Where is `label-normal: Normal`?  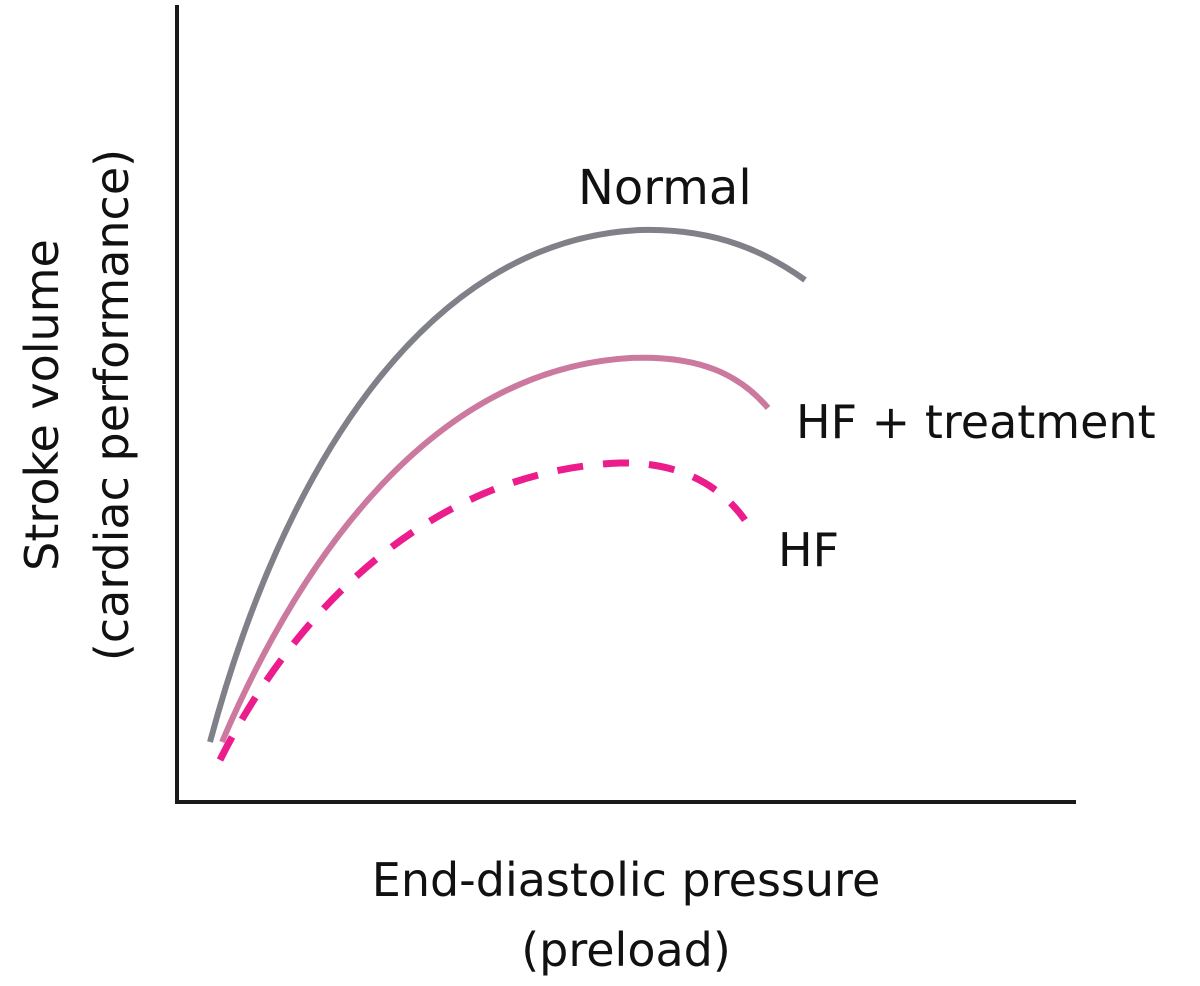 label-normal: Normal is located at coordinates (665, 188).